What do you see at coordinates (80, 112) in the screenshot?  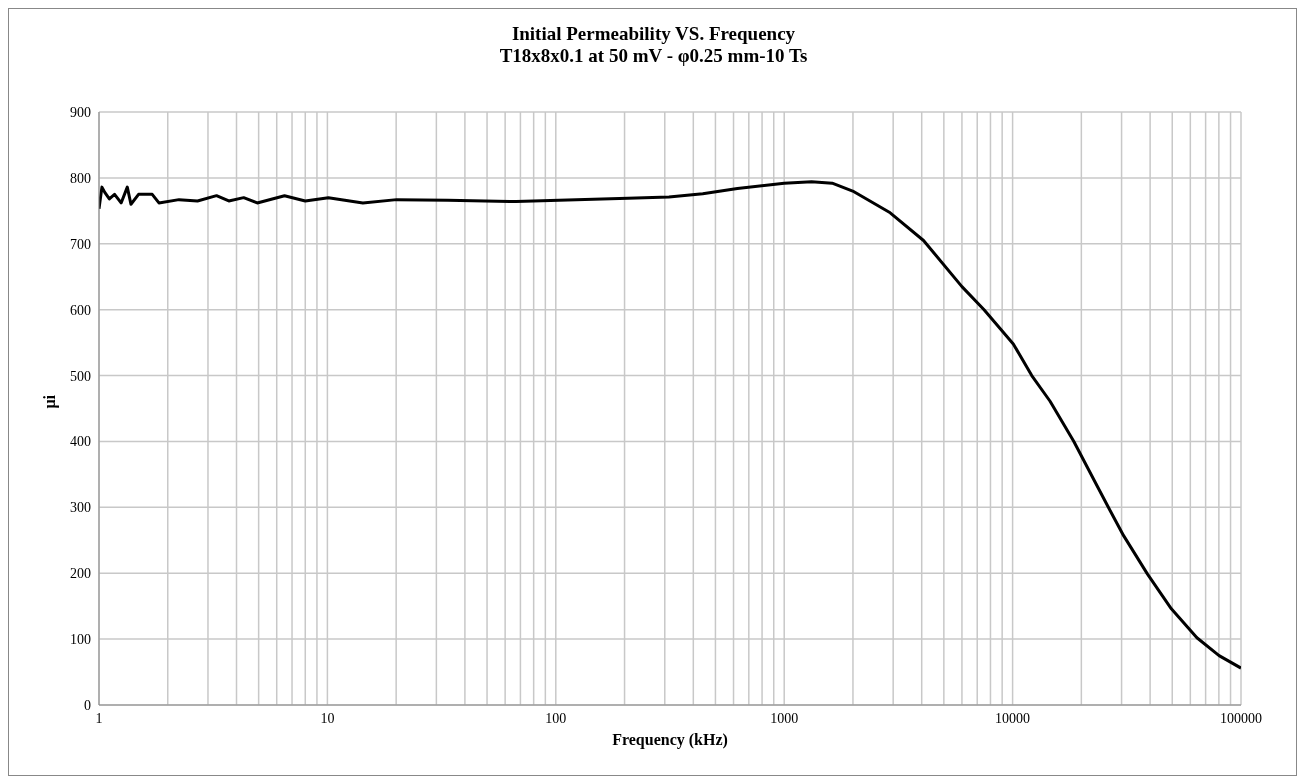 I see `y-tick-label: 900` at bounding box center [80, 112].